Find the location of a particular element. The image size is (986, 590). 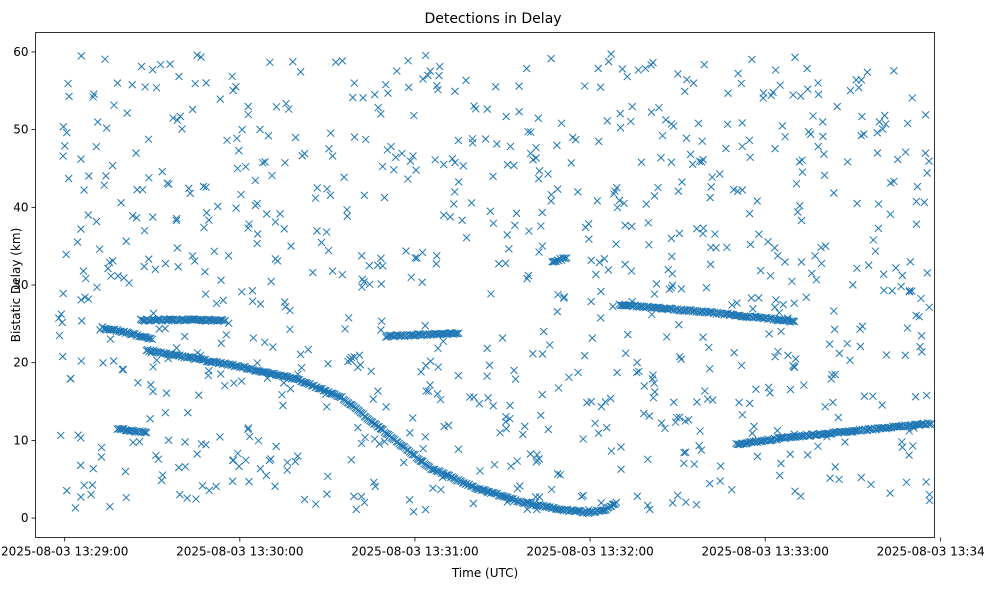

x-tick-label: 2025-08-03 13:33:00 is located at coordinates (764, 552).